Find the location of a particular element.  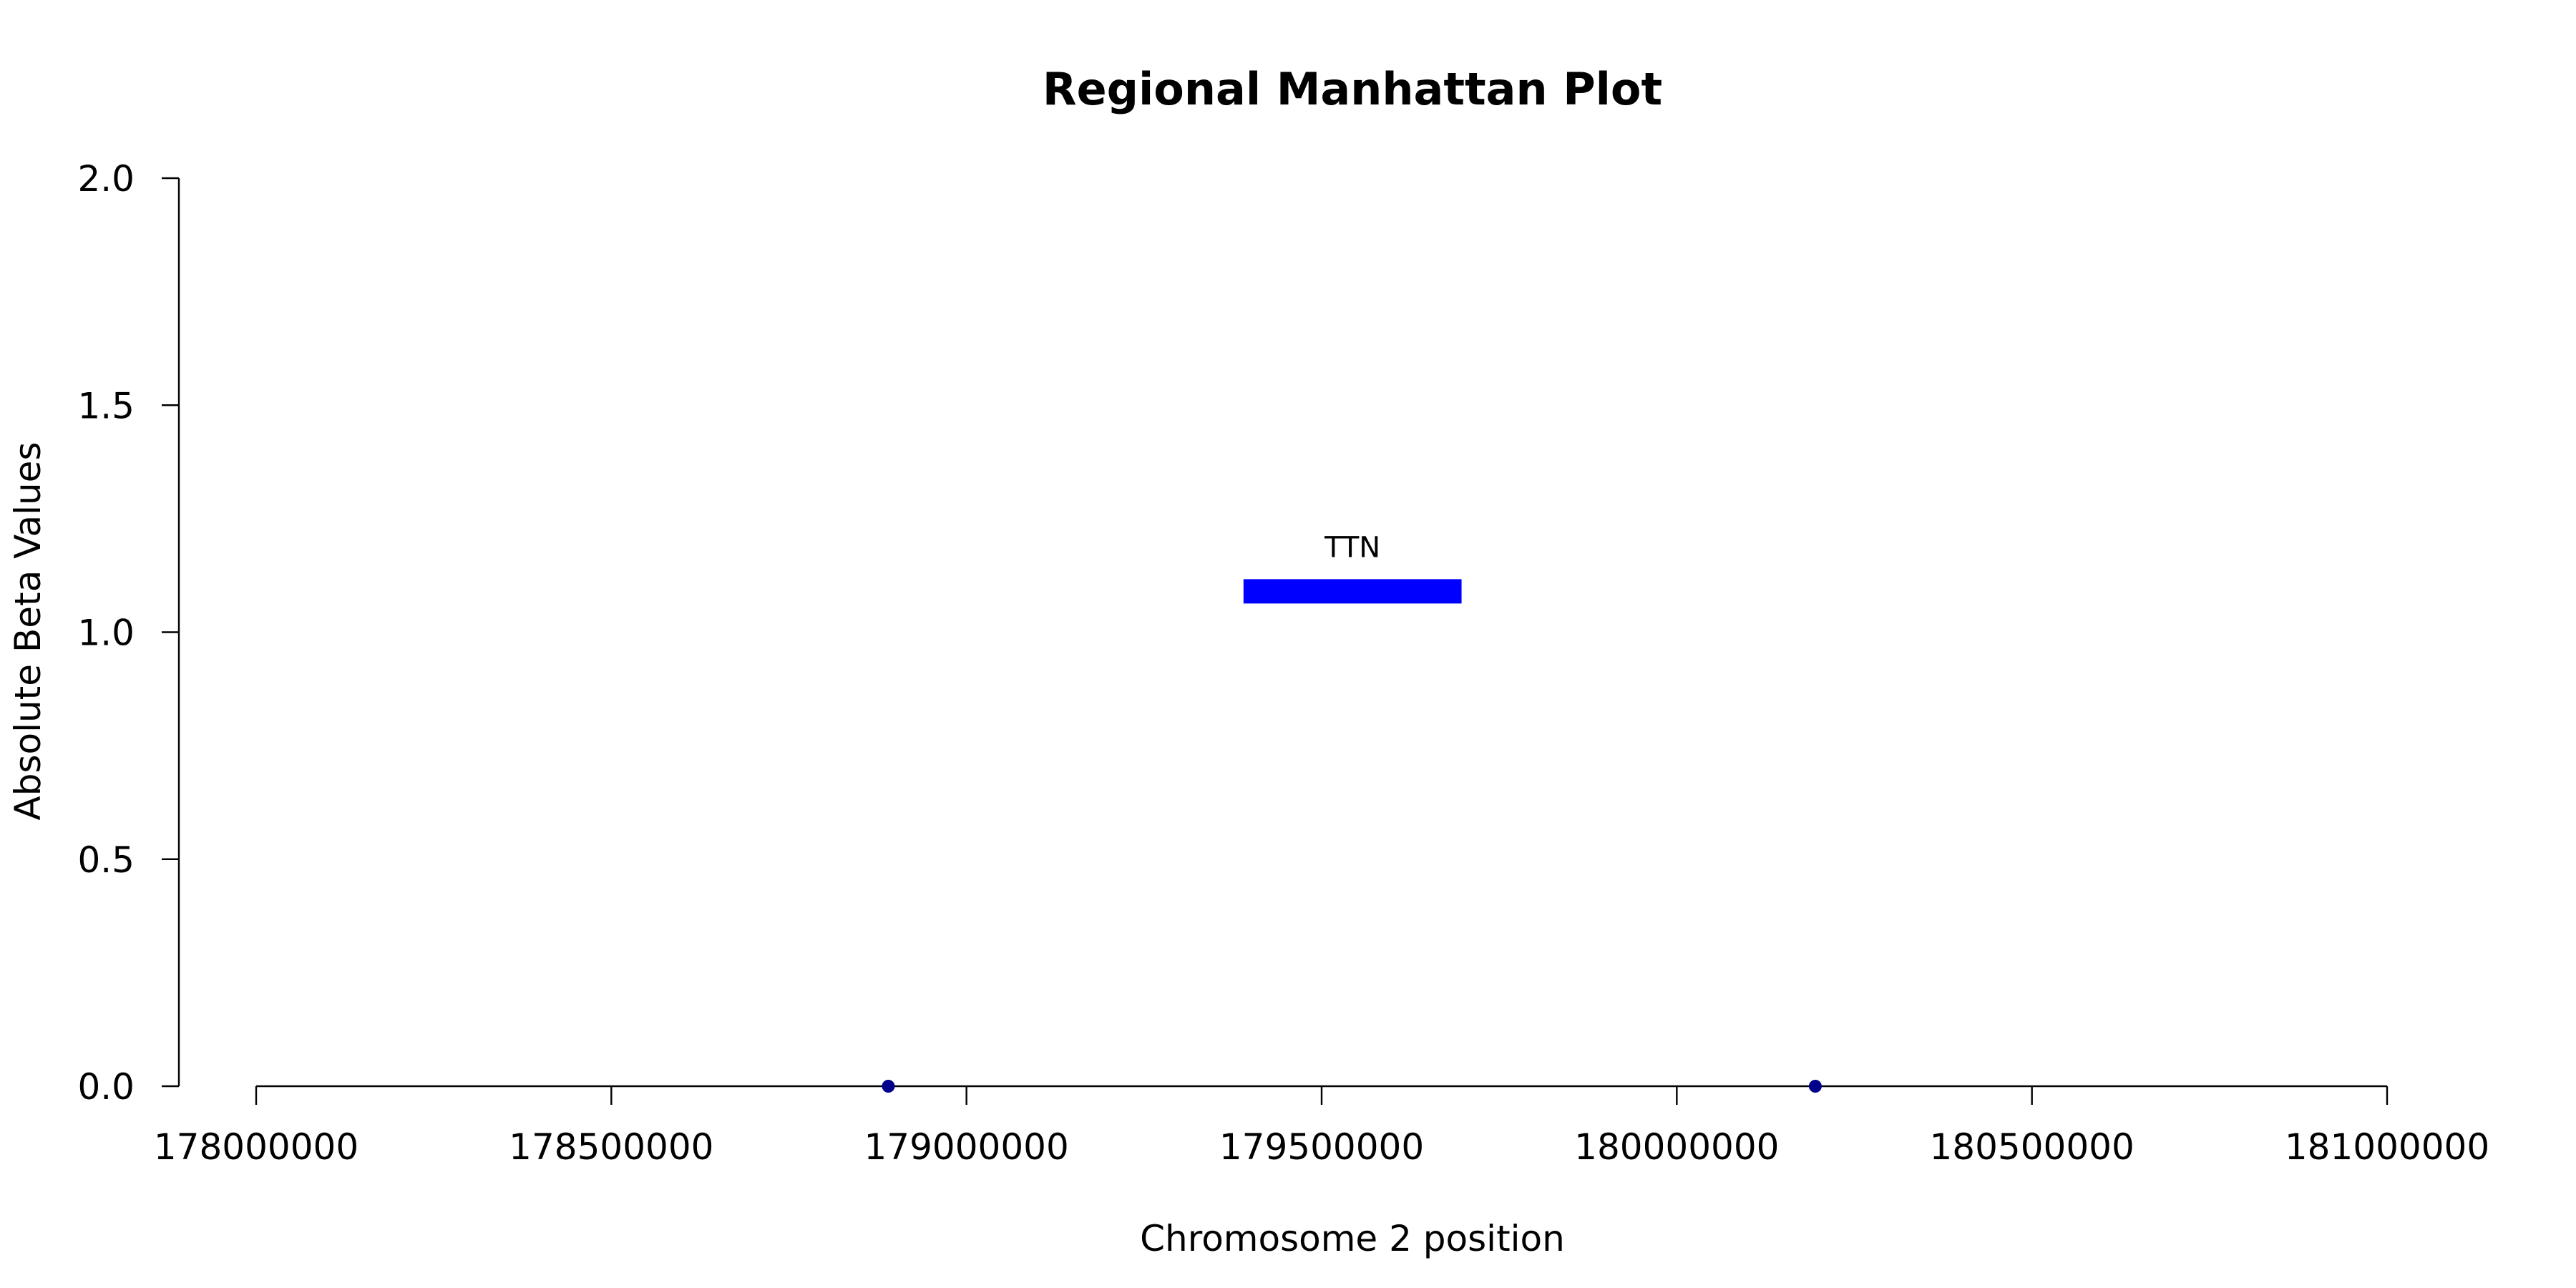

data-points is located at coordinates (1352, 1086).